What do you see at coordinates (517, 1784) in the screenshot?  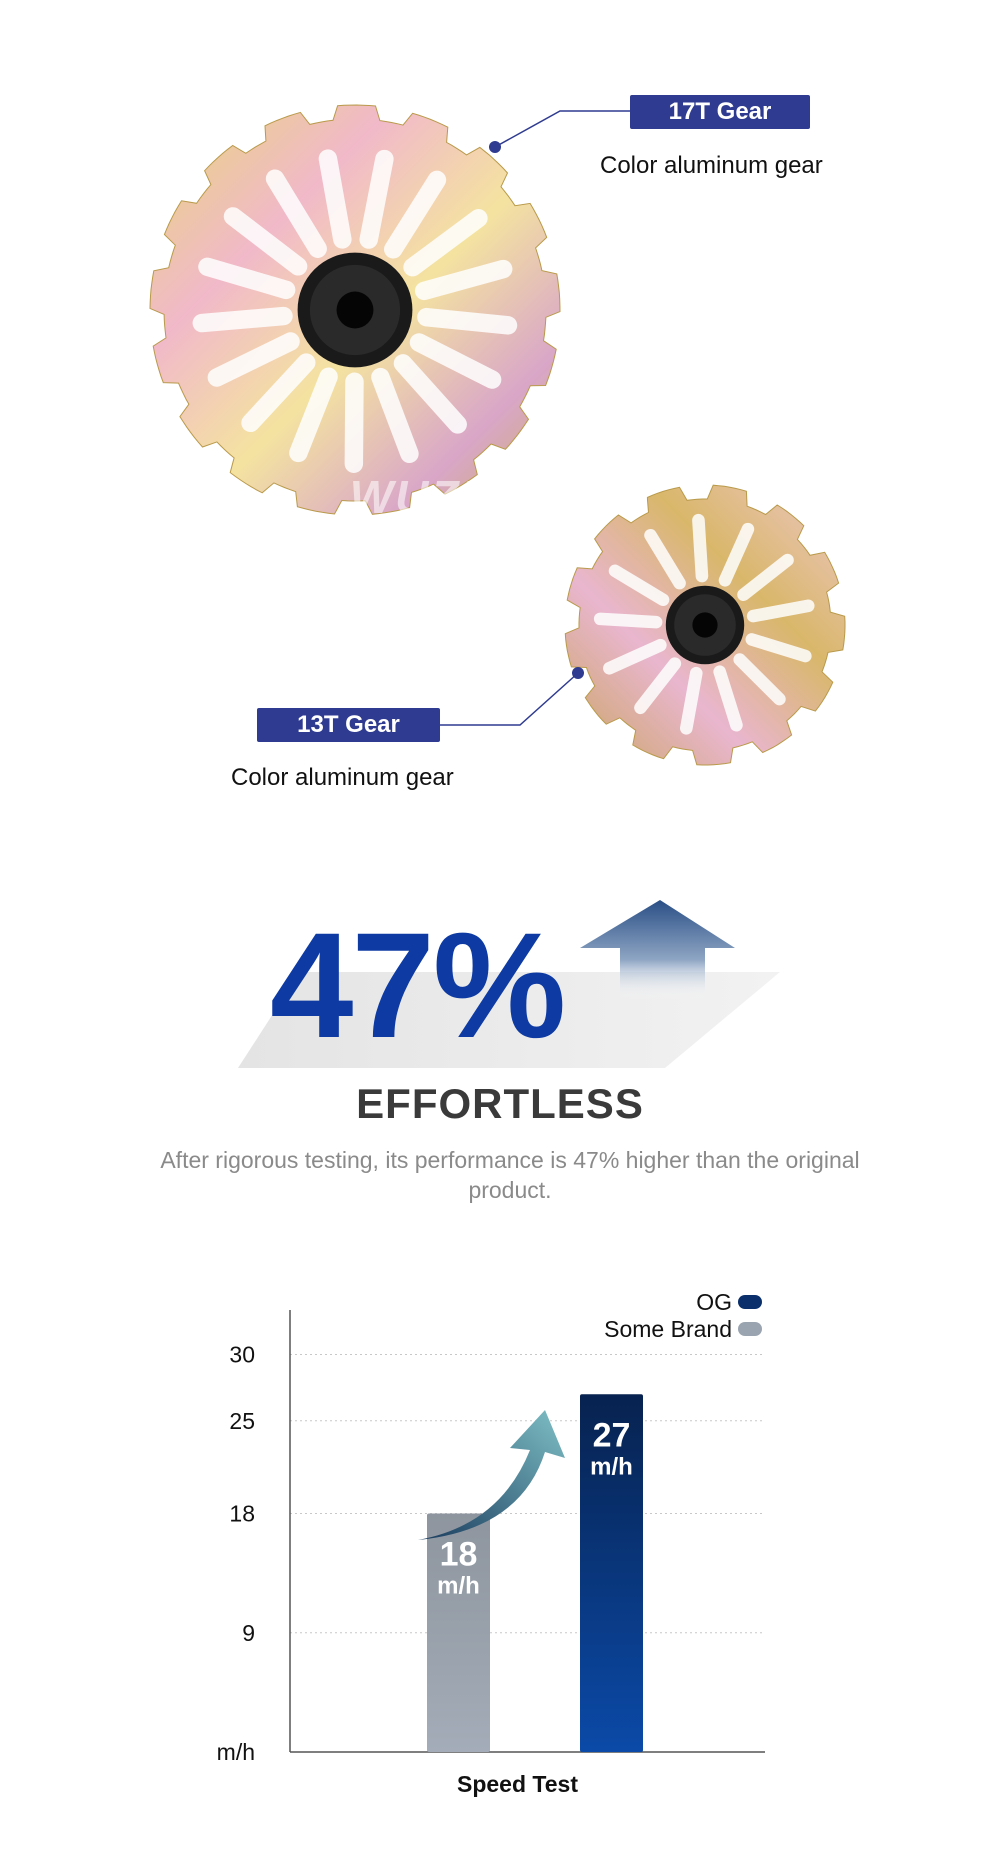 I see `x-axis-title: Speed Test` at bounding box center [517, 1784].